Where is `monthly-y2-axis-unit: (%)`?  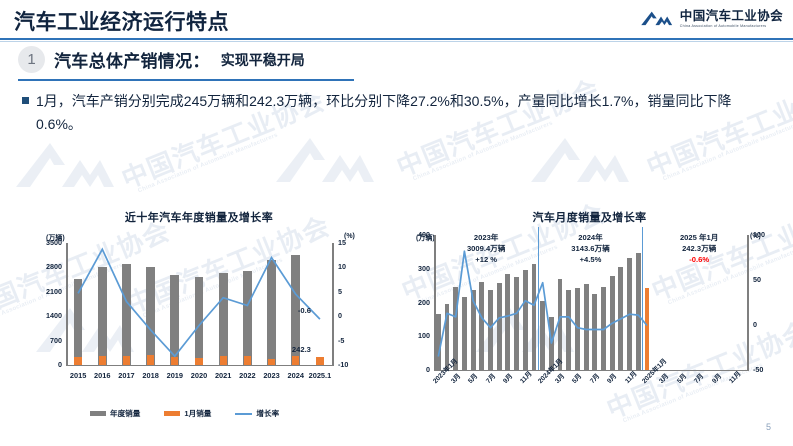
monthly-y2-axis-unit: (%) is located at coordinates (755, 236).